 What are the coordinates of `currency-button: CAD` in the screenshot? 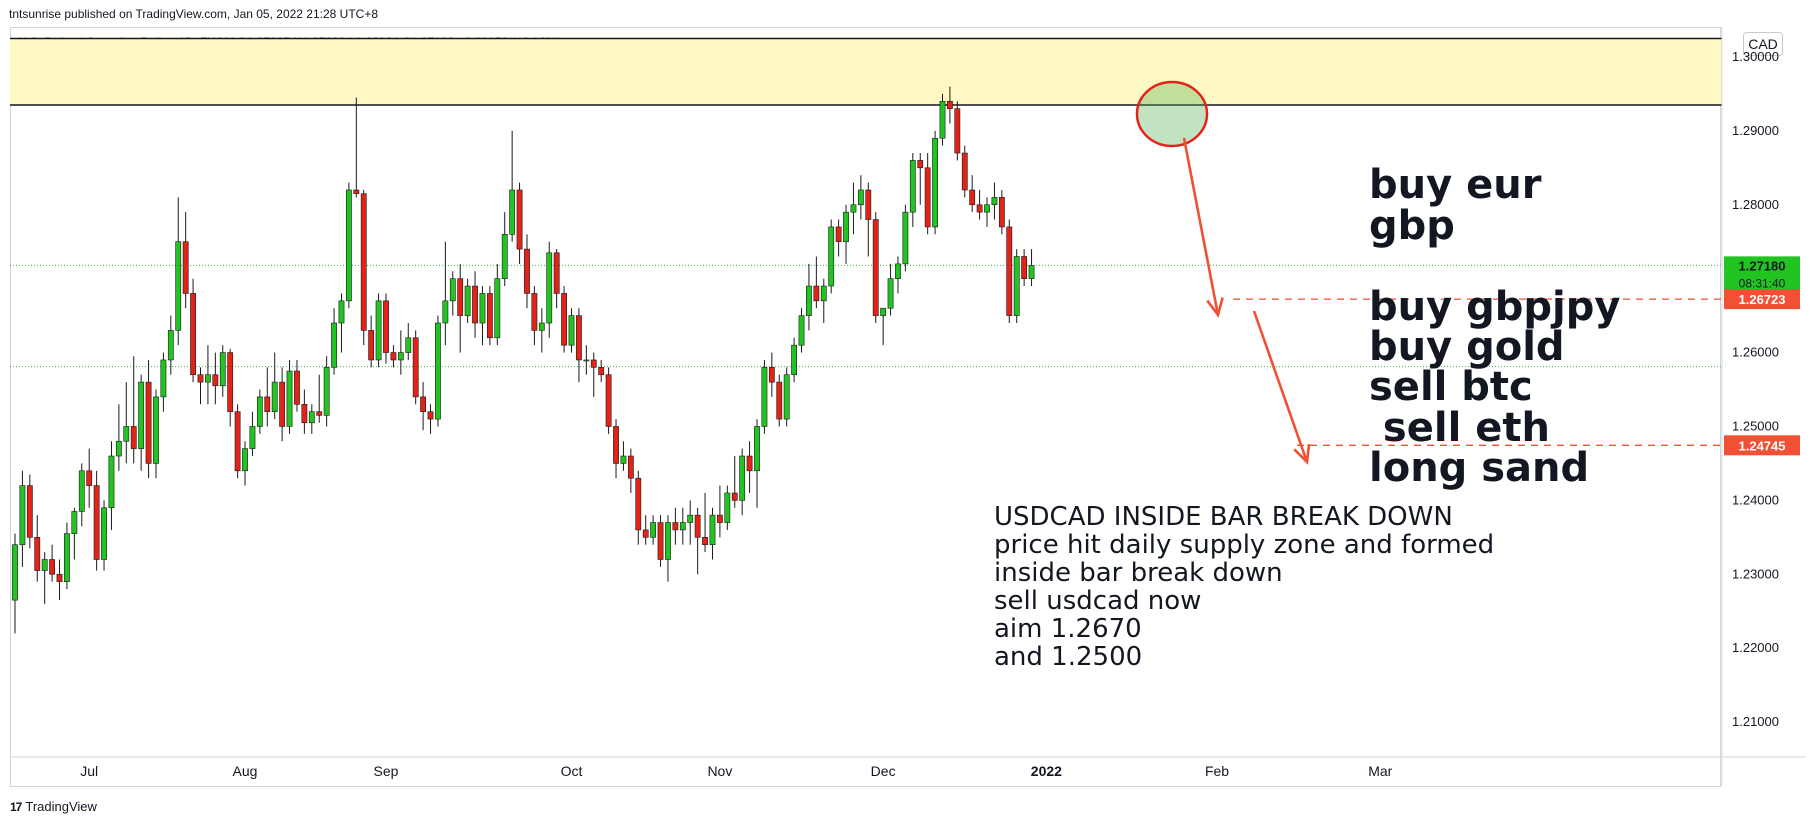 It's located at (1763, 44).